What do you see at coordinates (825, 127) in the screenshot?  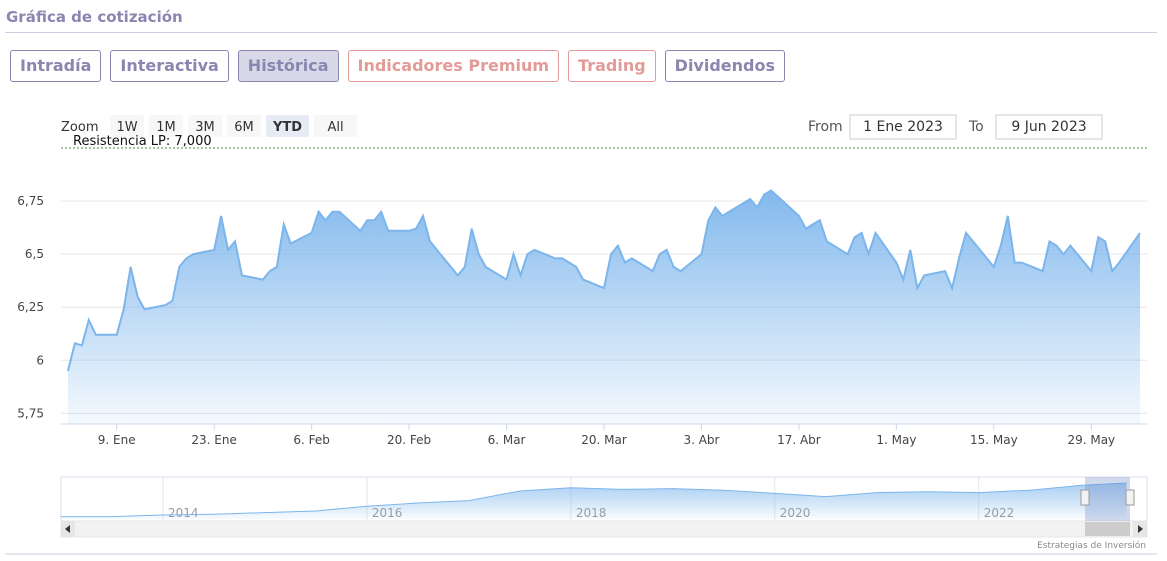 I see `from-label: From` at bounding box center [825, 127].